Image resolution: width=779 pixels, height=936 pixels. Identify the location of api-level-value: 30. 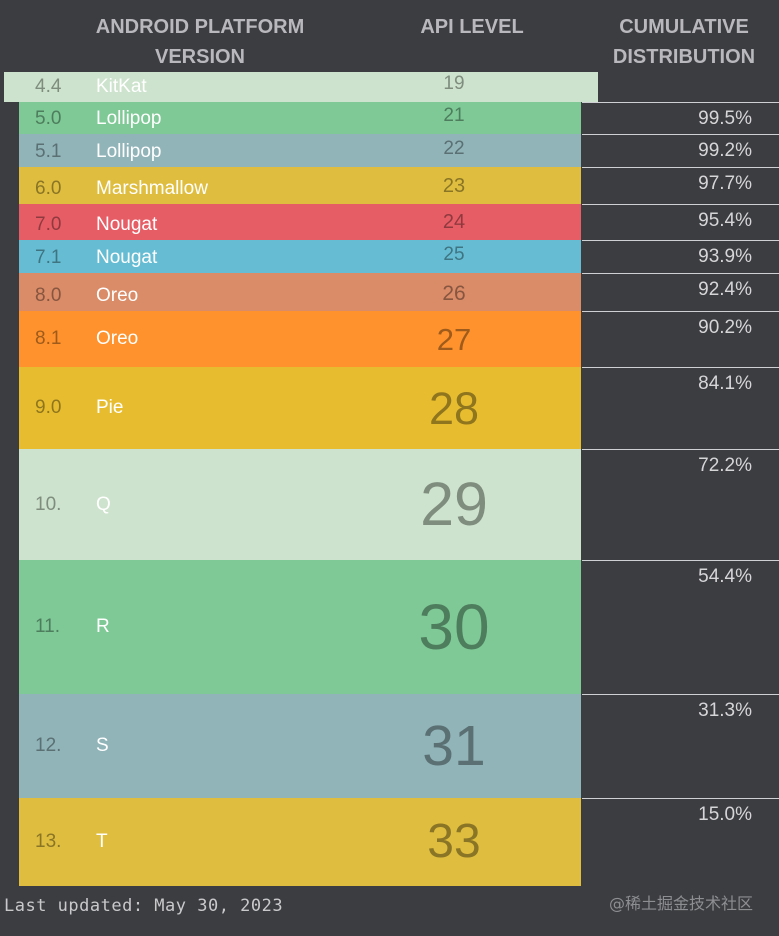
(454, 627).